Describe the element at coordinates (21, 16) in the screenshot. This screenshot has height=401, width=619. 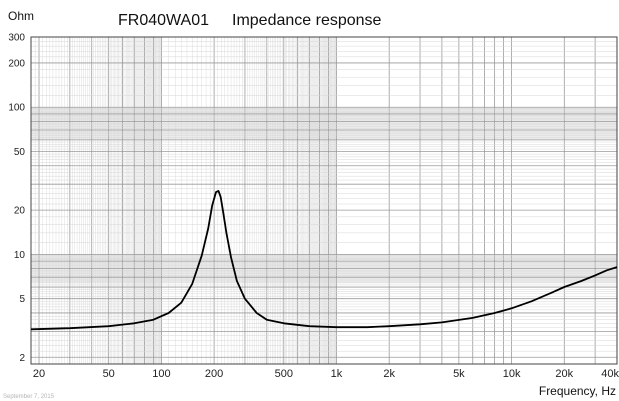
I see `y-axis-label: Ohm` at that location.